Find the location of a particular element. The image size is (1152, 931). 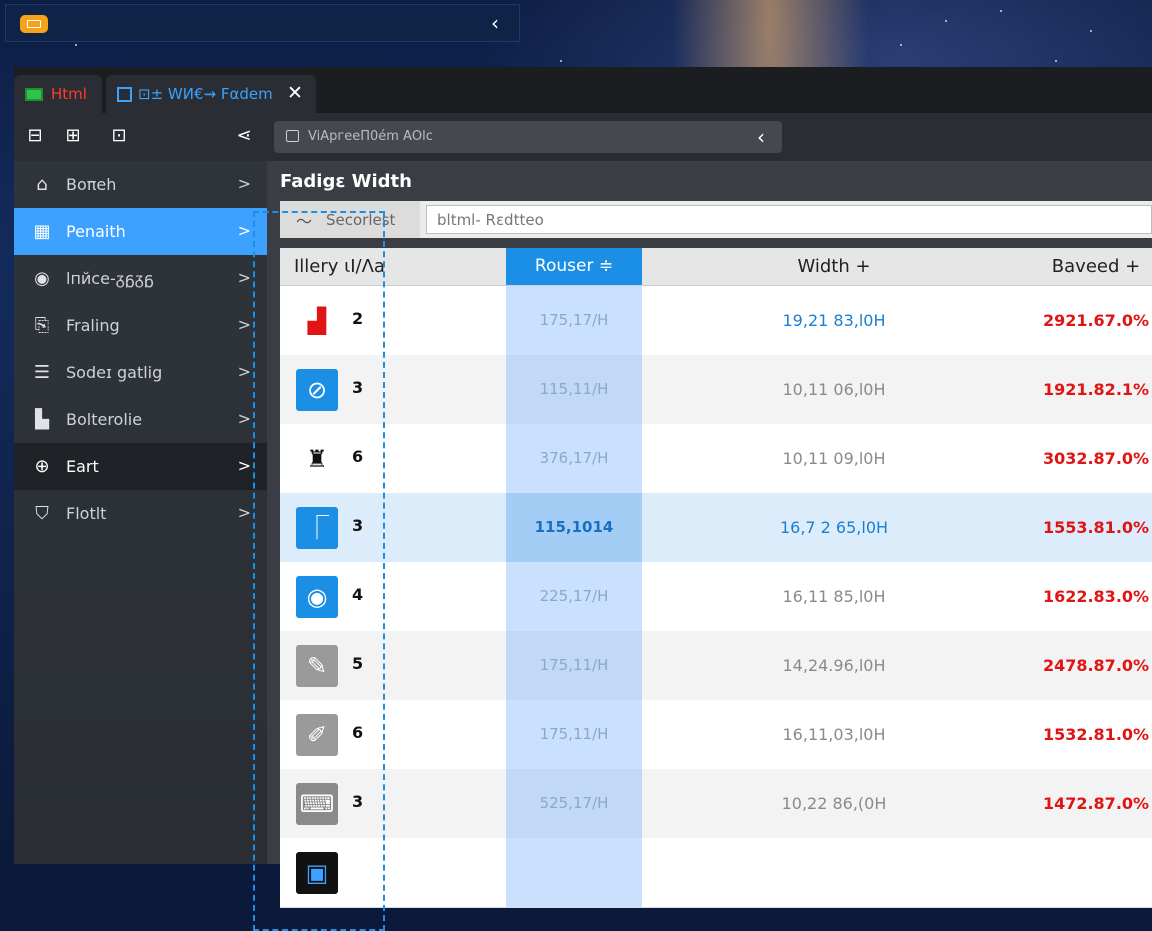

tab-html: Html is located at coordinates (58, 94).